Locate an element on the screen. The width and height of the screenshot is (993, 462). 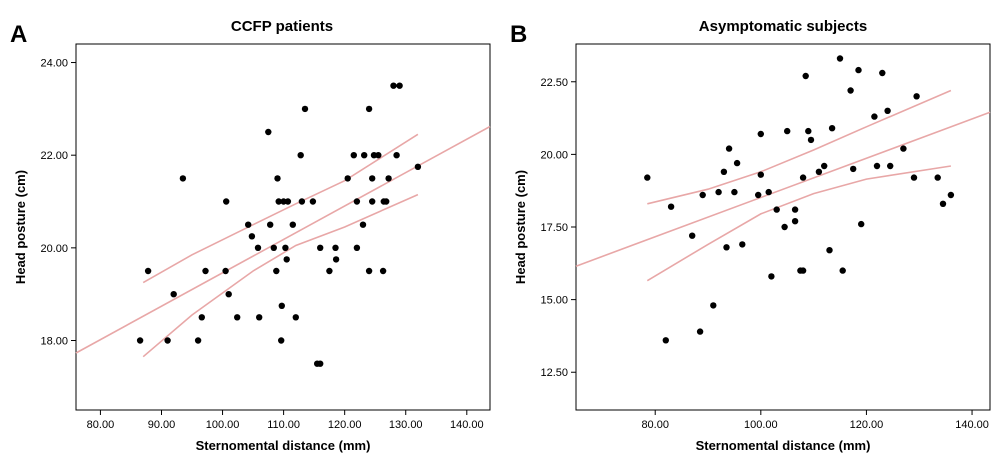
y-tick-label: 22.00 is located at coordinates (54, 156).